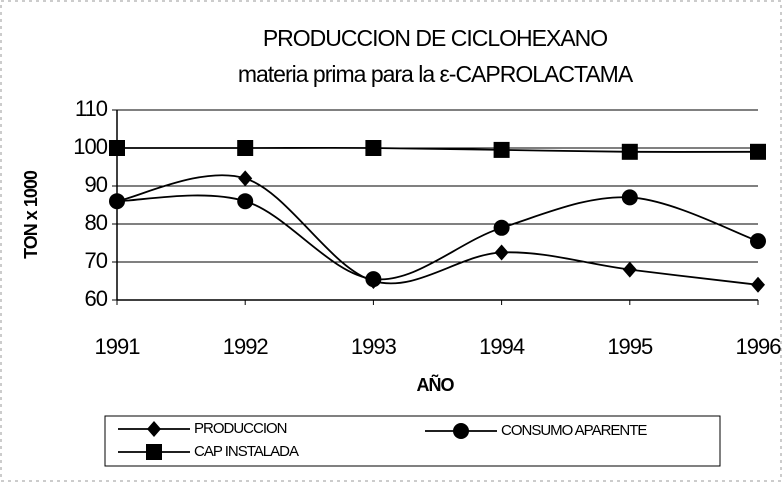  Describe the element at coordinates (96, 222) in the screenshot. I see `y-tick-label: 80` at that location.